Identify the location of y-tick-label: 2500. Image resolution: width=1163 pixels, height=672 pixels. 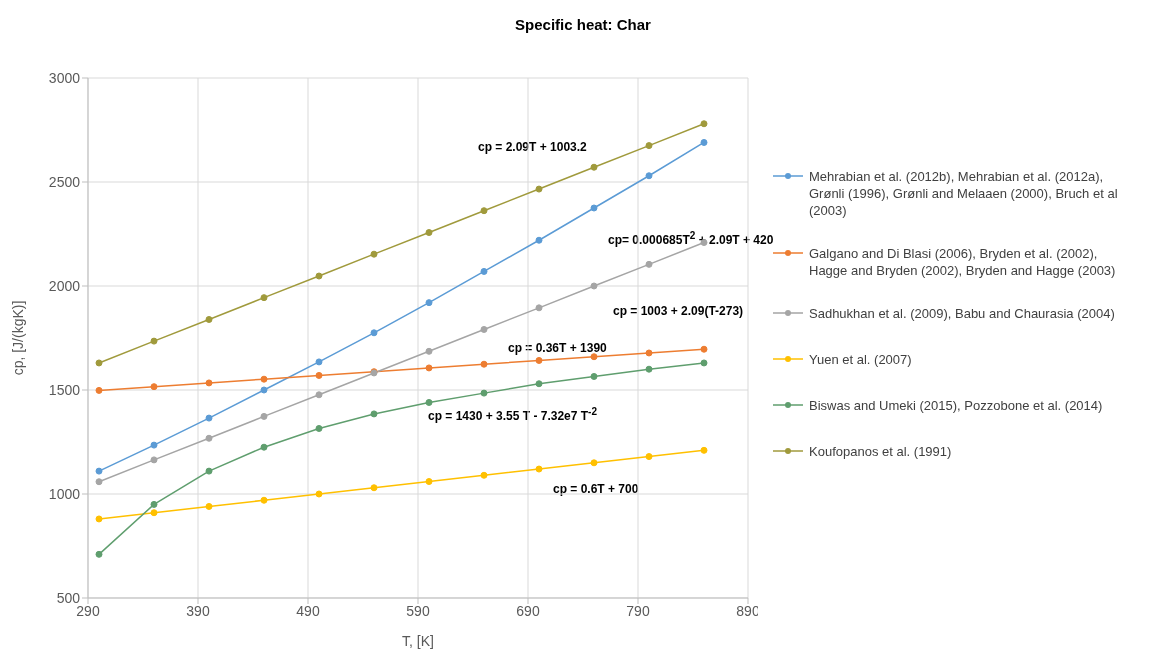
(64, 181).